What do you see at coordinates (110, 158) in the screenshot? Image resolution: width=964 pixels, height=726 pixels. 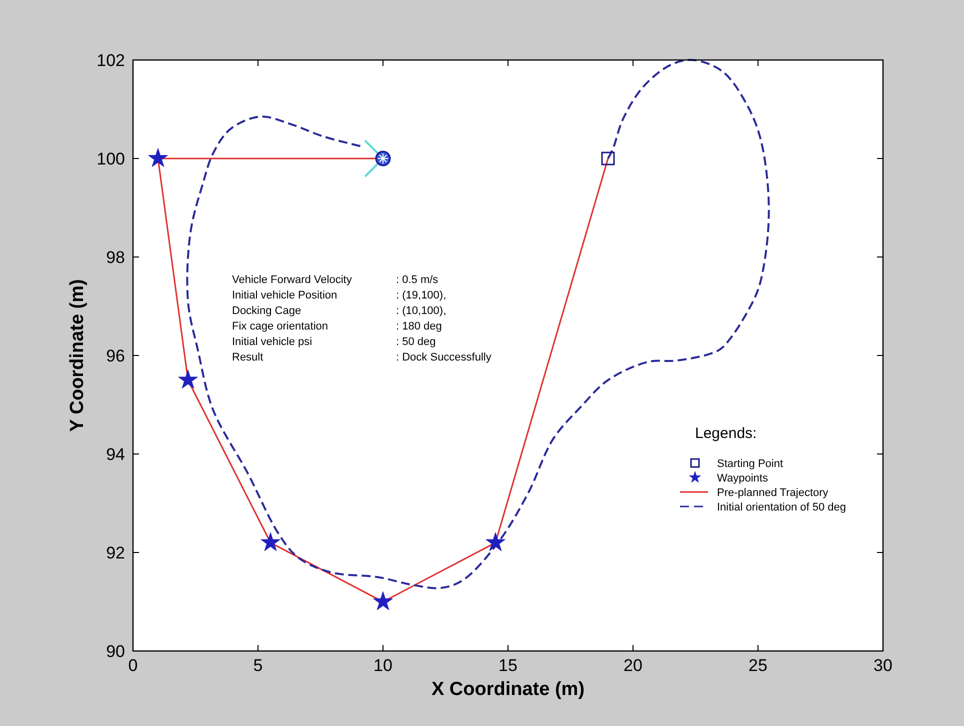 I see `y-tick-label: 100` at bounding box center [110, 158].